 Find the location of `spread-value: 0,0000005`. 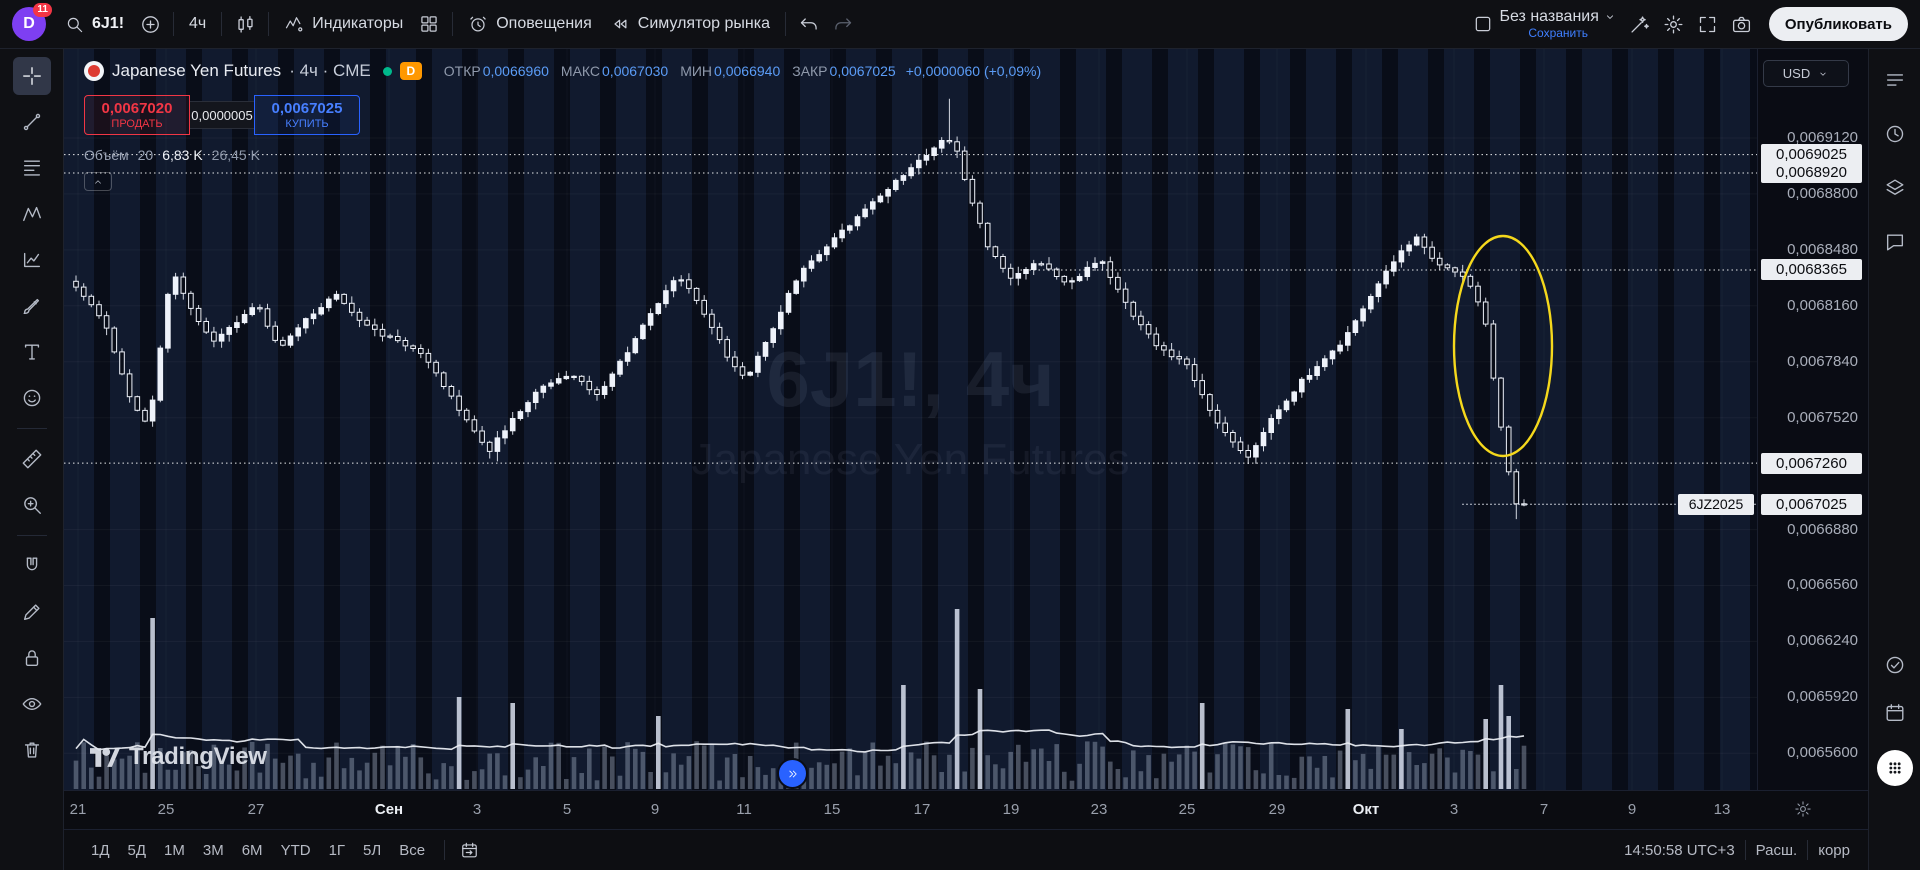

spread-value: 0,0000005 is located at coordinates (222, 115).